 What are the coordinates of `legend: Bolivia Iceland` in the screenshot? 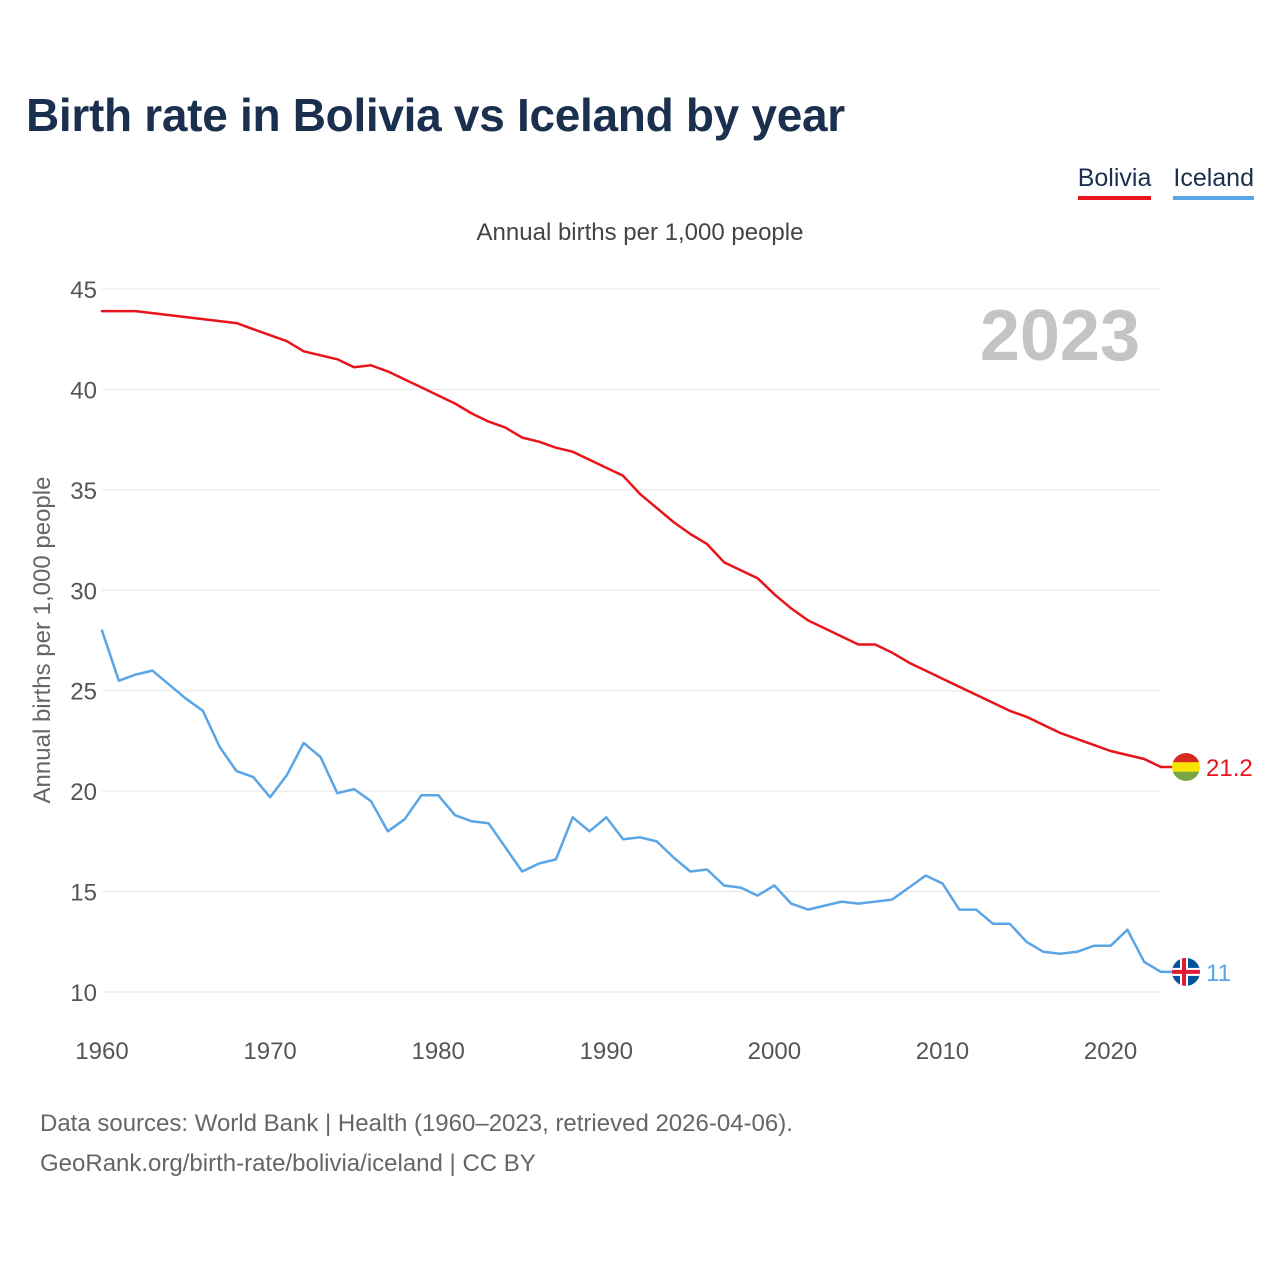 It's located at (1165, 182).